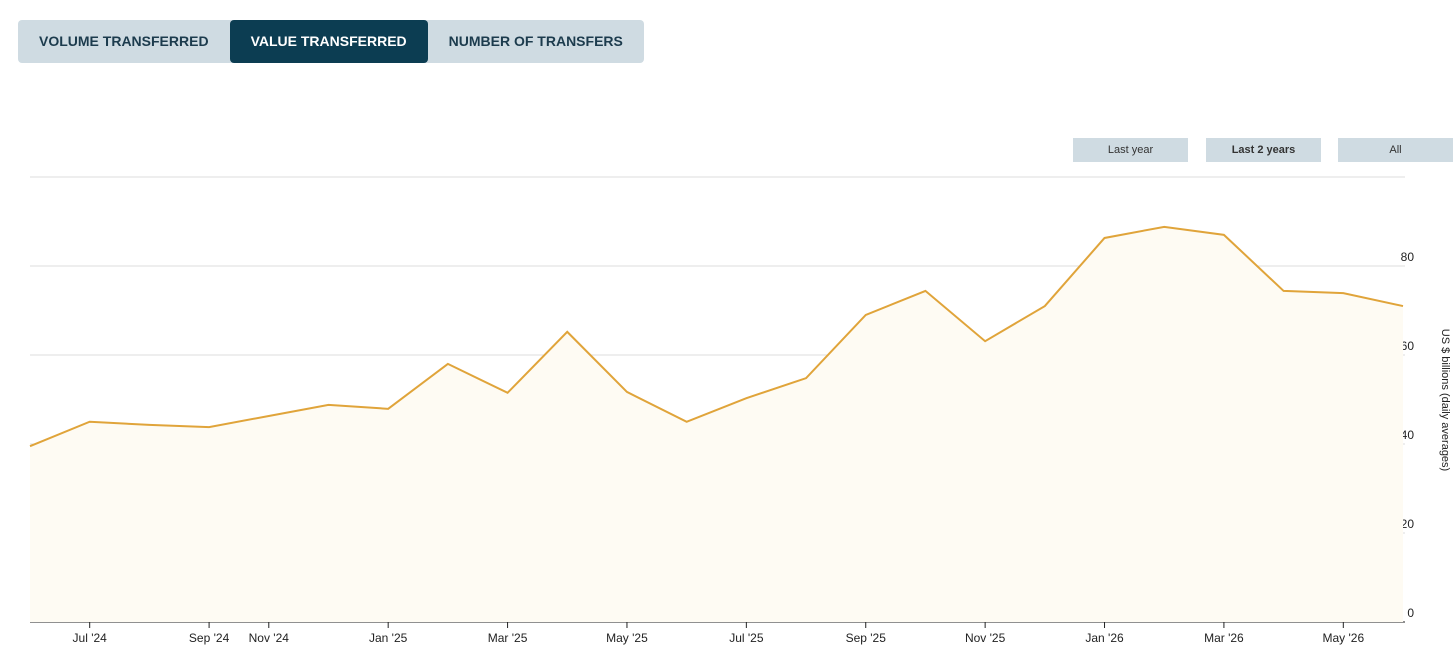  I want to click on x-tick-label: Mar '25, so click(508, 638).